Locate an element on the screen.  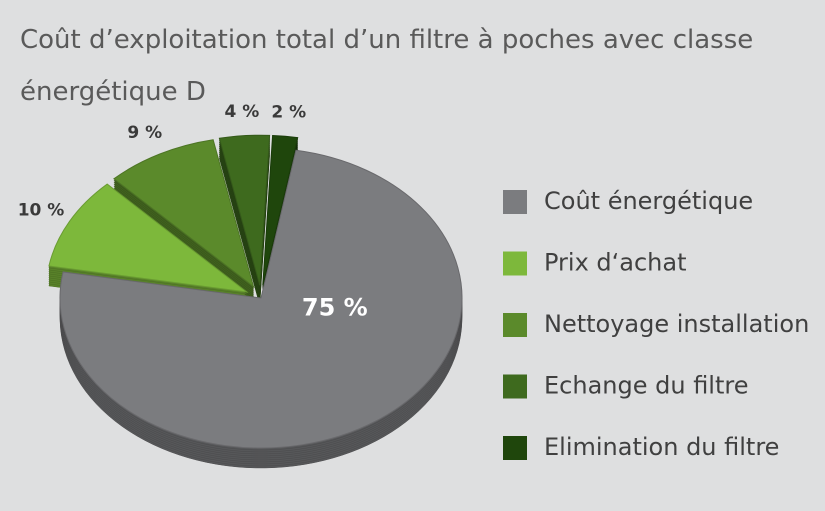
legend-label: Coût énergétique is located at coordinates (648, 201).